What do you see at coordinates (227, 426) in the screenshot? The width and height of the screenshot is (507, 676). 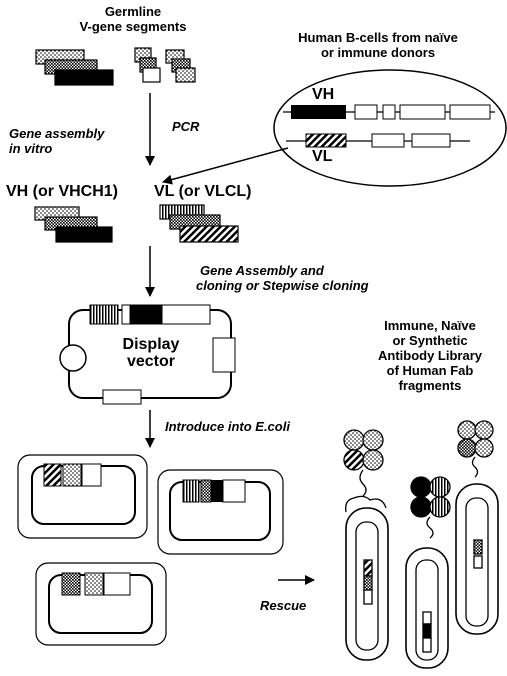 I see `introduce-label: Introduce into E.coli` at bounding box center [227, 426].